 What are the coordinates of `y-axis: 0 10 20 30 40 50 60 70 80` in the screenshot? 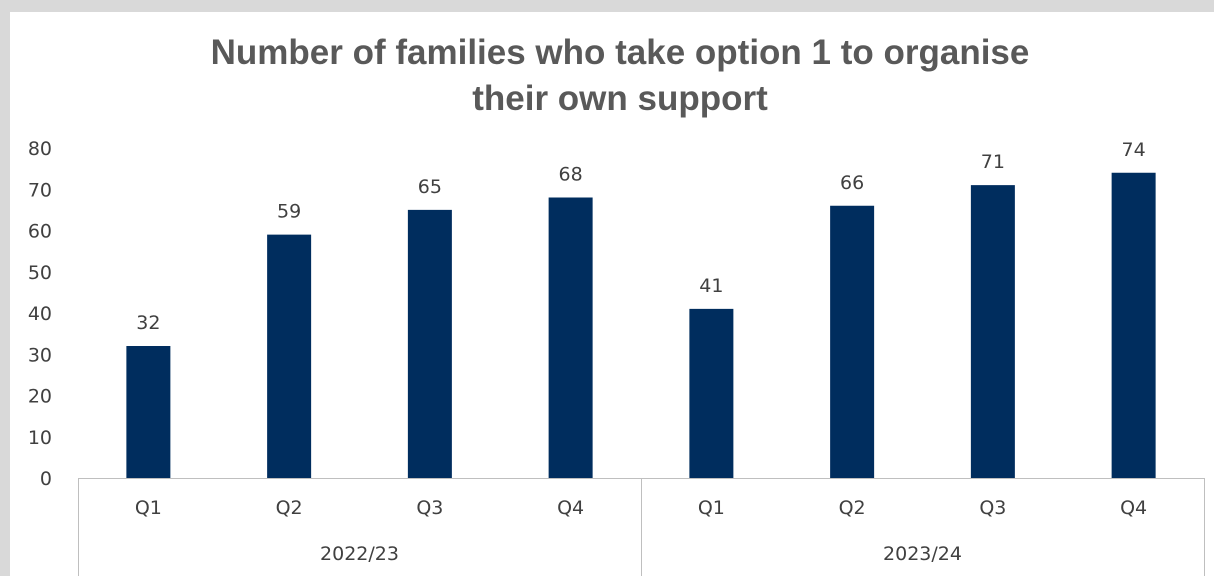 It's located at (40, 314).